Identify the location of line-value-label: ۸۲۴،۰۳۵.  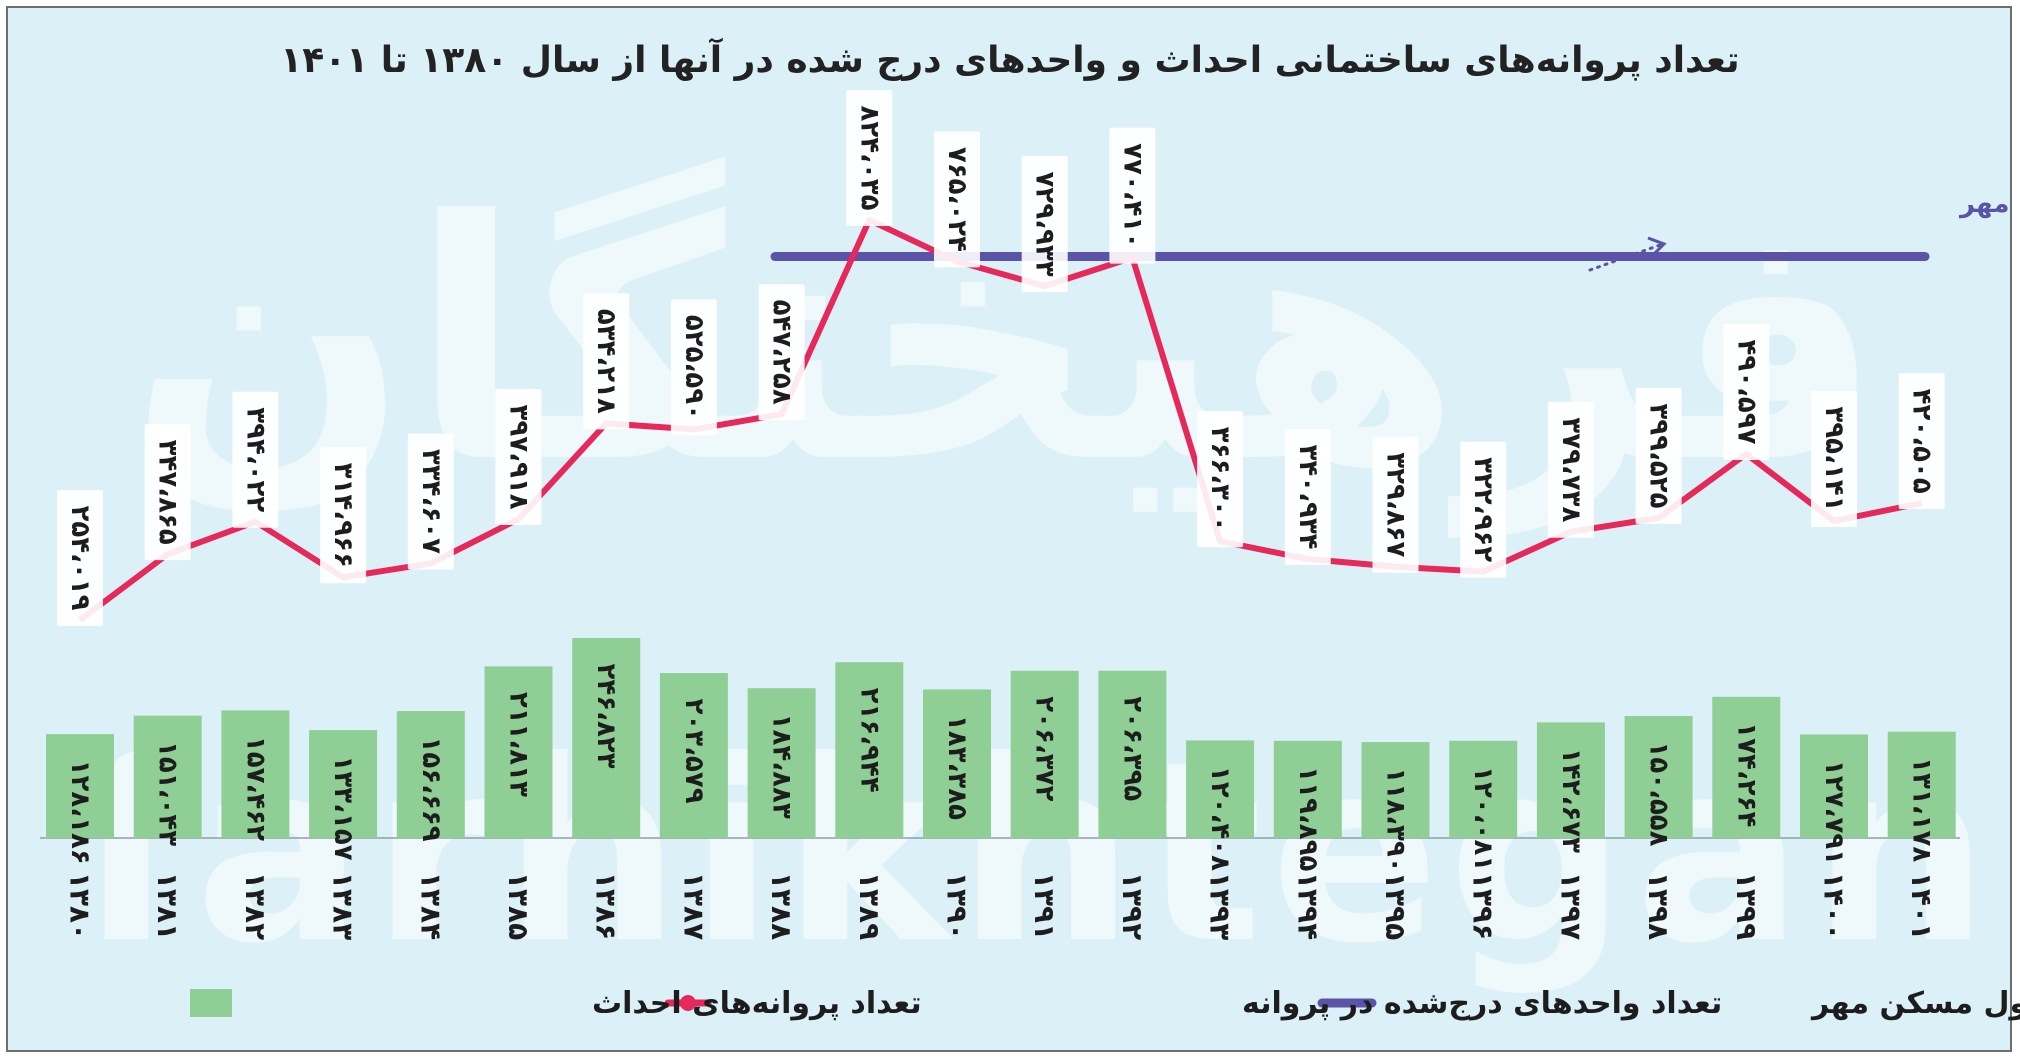
(869, 157).